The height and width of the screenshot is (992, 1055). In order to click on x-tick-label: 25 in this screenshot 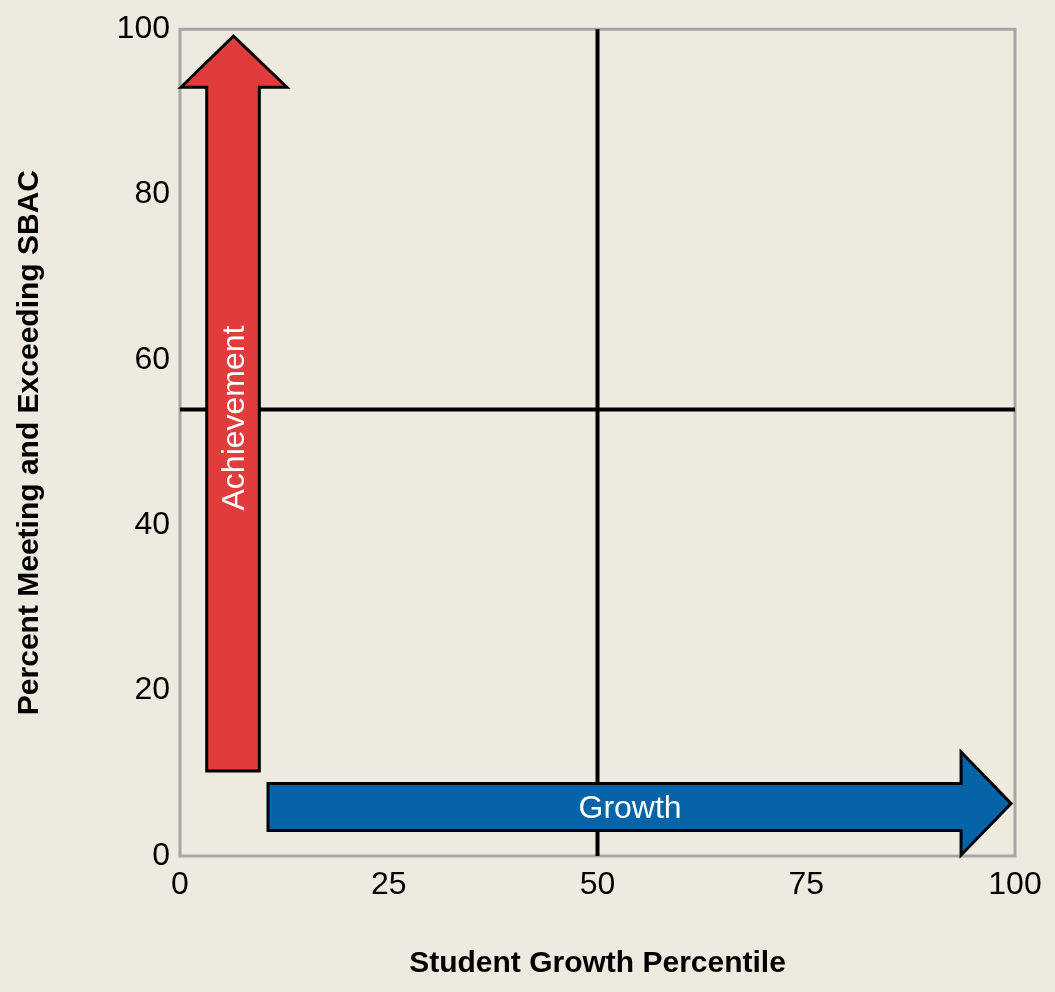, I will do `click(388, 883)`.